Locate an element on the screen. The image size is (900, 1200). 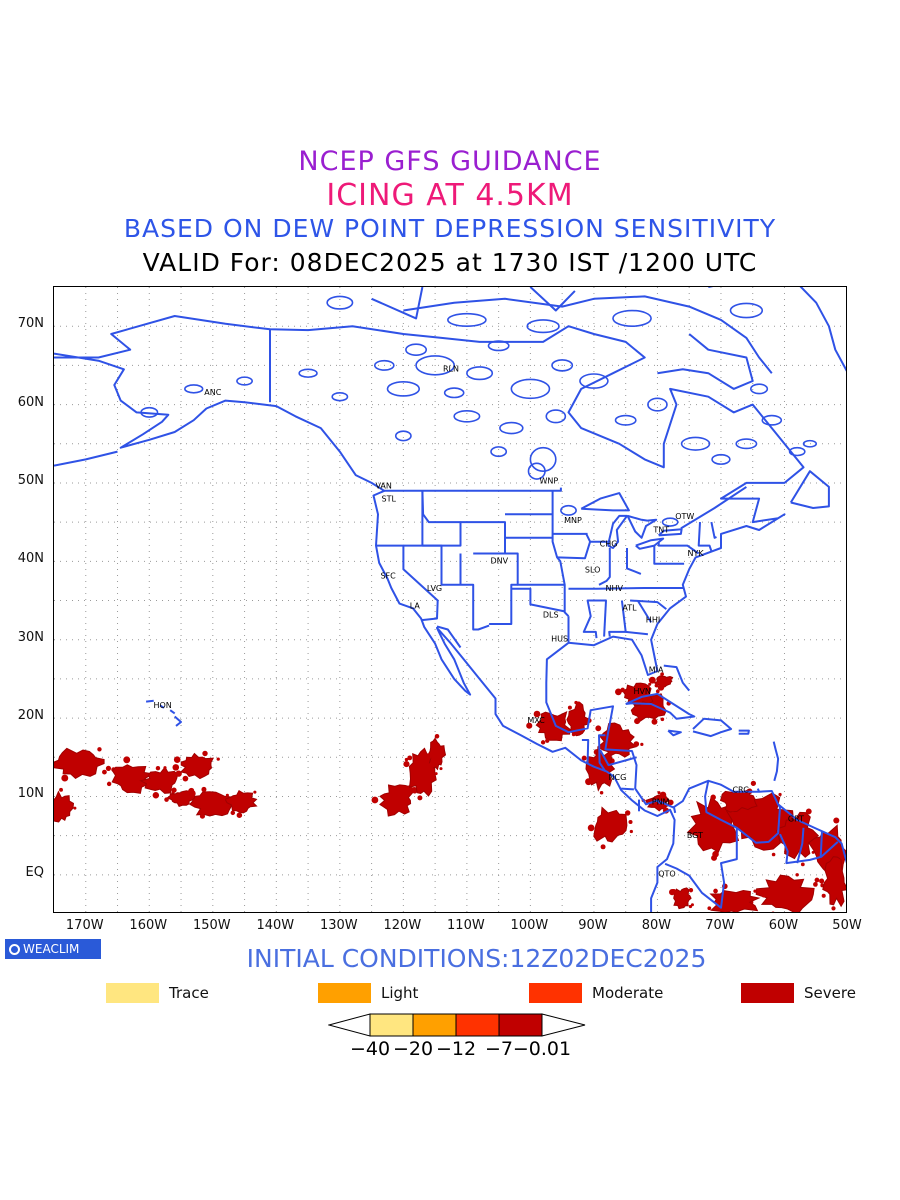
colorbar-arrow-right is located at coordinates (563, 1025).